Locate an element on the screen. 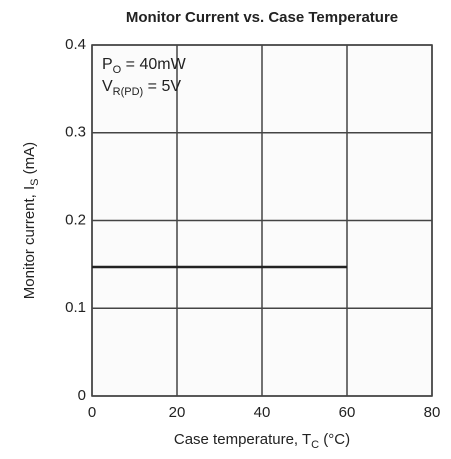 The image size is (451, 459). chart-title: Monitor Current vs. Case Temperature is located at coordinates (262, 17).